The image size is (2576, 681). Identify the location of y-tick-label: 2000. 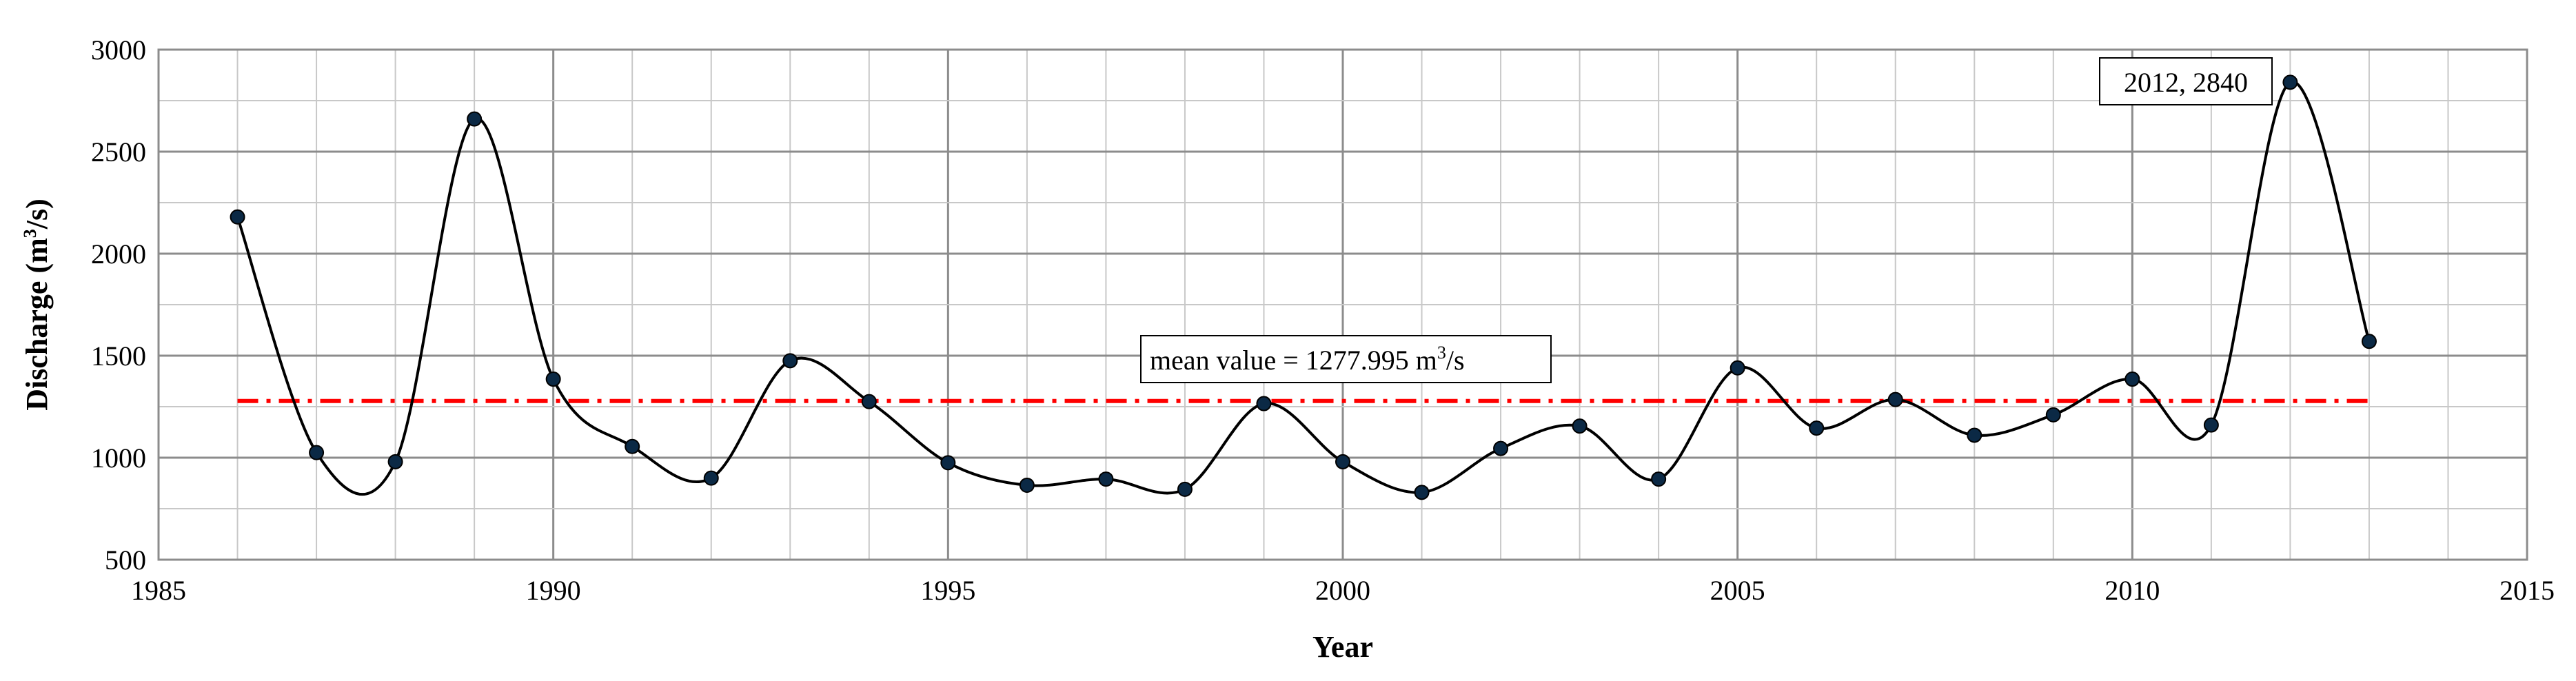
(118, 254).